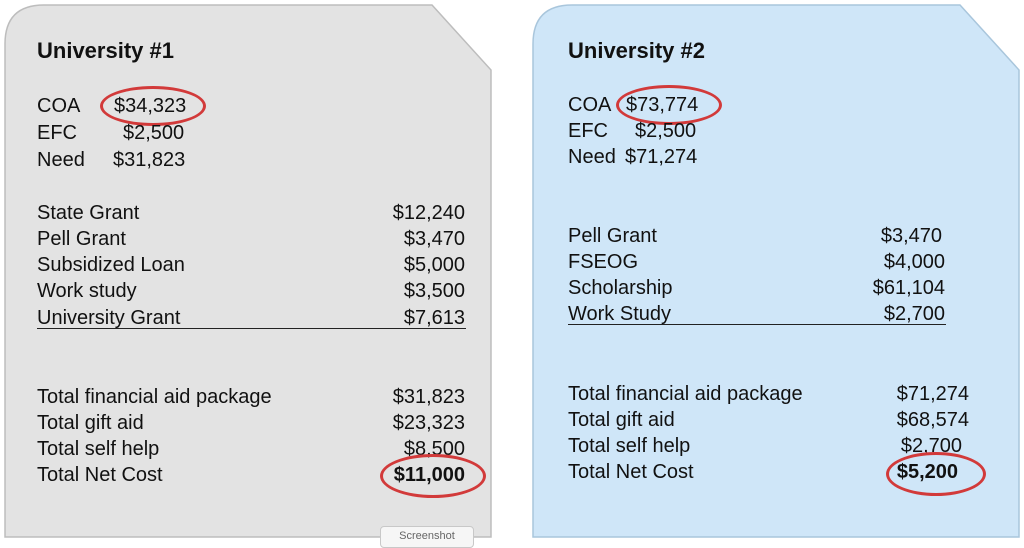 The image size is (1024, 548). Describe the element at coordinates (914, 262) in the screenshot. I see `aid-value: $4,000` at that location.